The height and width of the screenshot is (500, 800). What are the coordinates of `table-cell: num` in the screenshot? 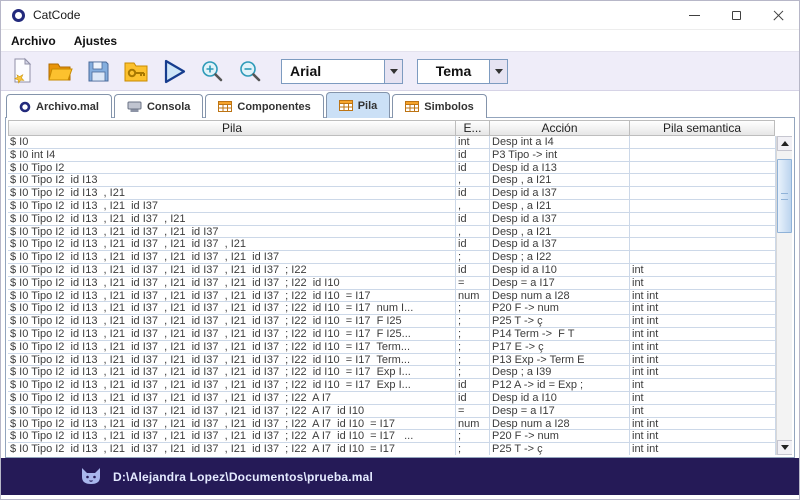 It's located at (473, 424).